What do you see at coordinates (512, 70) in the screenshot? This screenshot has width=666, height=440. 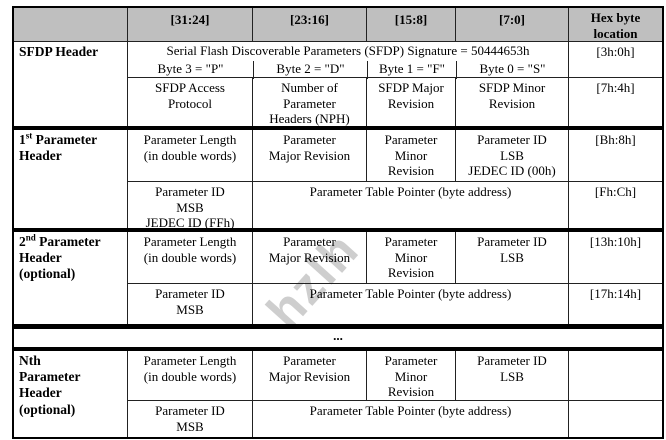 I see `byte0-cell: Byte 0 = "S"` at bounding box center [512, 70].